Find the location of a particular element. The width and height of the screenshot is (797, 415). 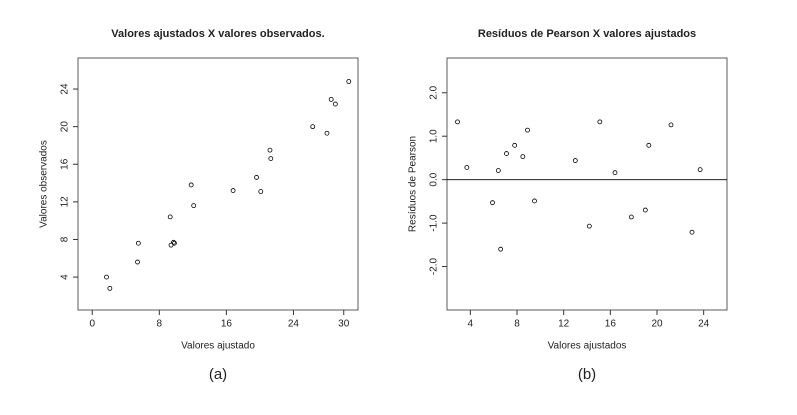

x-axis-label: Valores ajustados is located at coordinates (587, 346).